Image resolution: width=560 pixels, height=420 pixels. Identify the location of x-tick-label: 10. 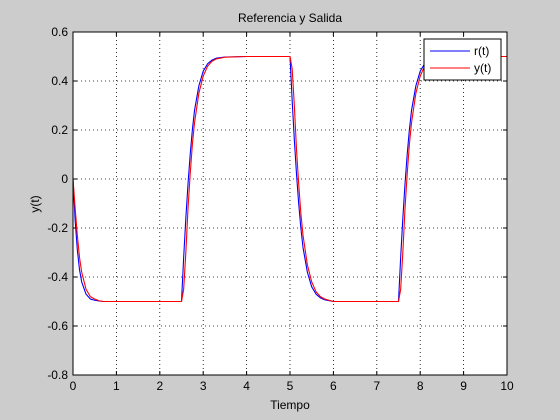
(507, 386).